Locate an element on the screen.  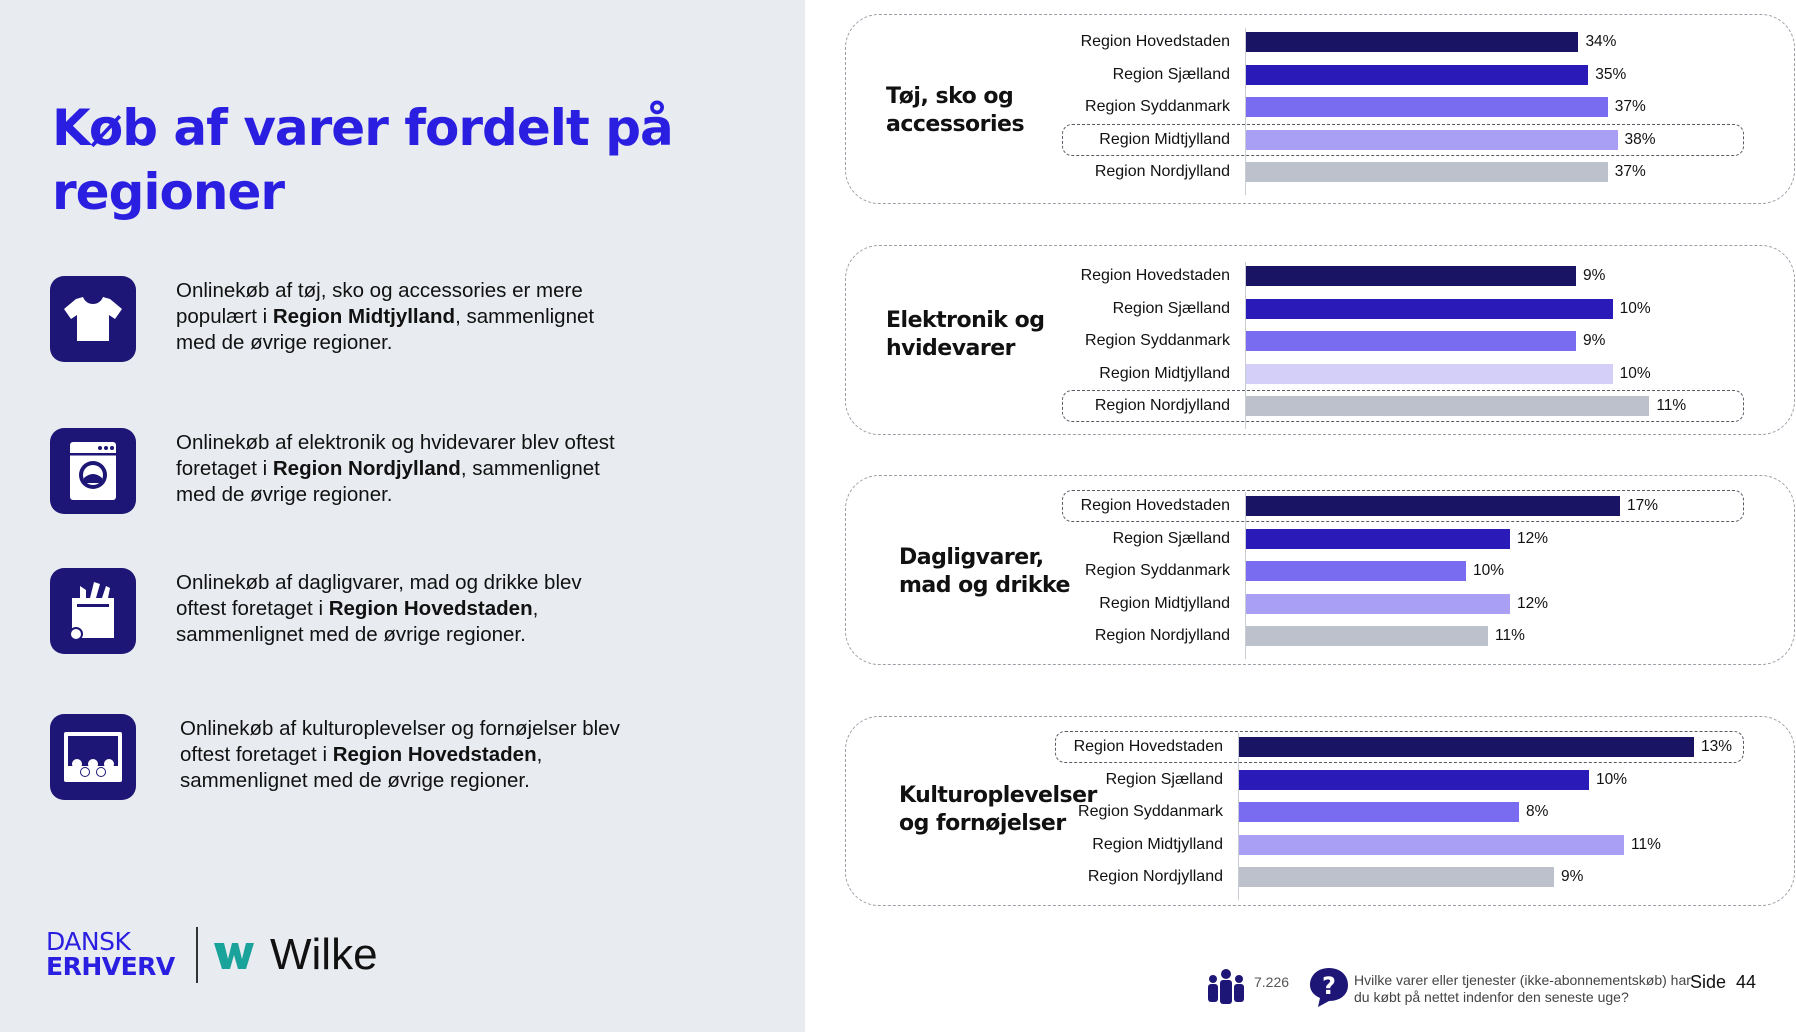
bar-value-label: 35% is located at coordinates (1611, 74).